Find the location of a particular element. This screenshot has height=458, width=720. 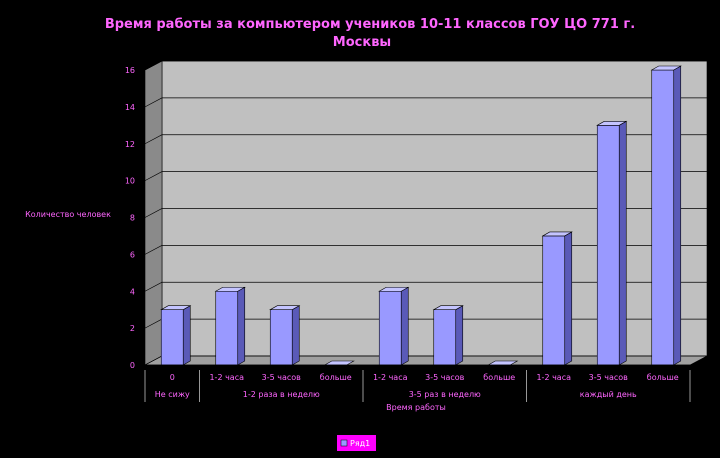

y-tick-label: 16 is located at coordinates (130, 70).